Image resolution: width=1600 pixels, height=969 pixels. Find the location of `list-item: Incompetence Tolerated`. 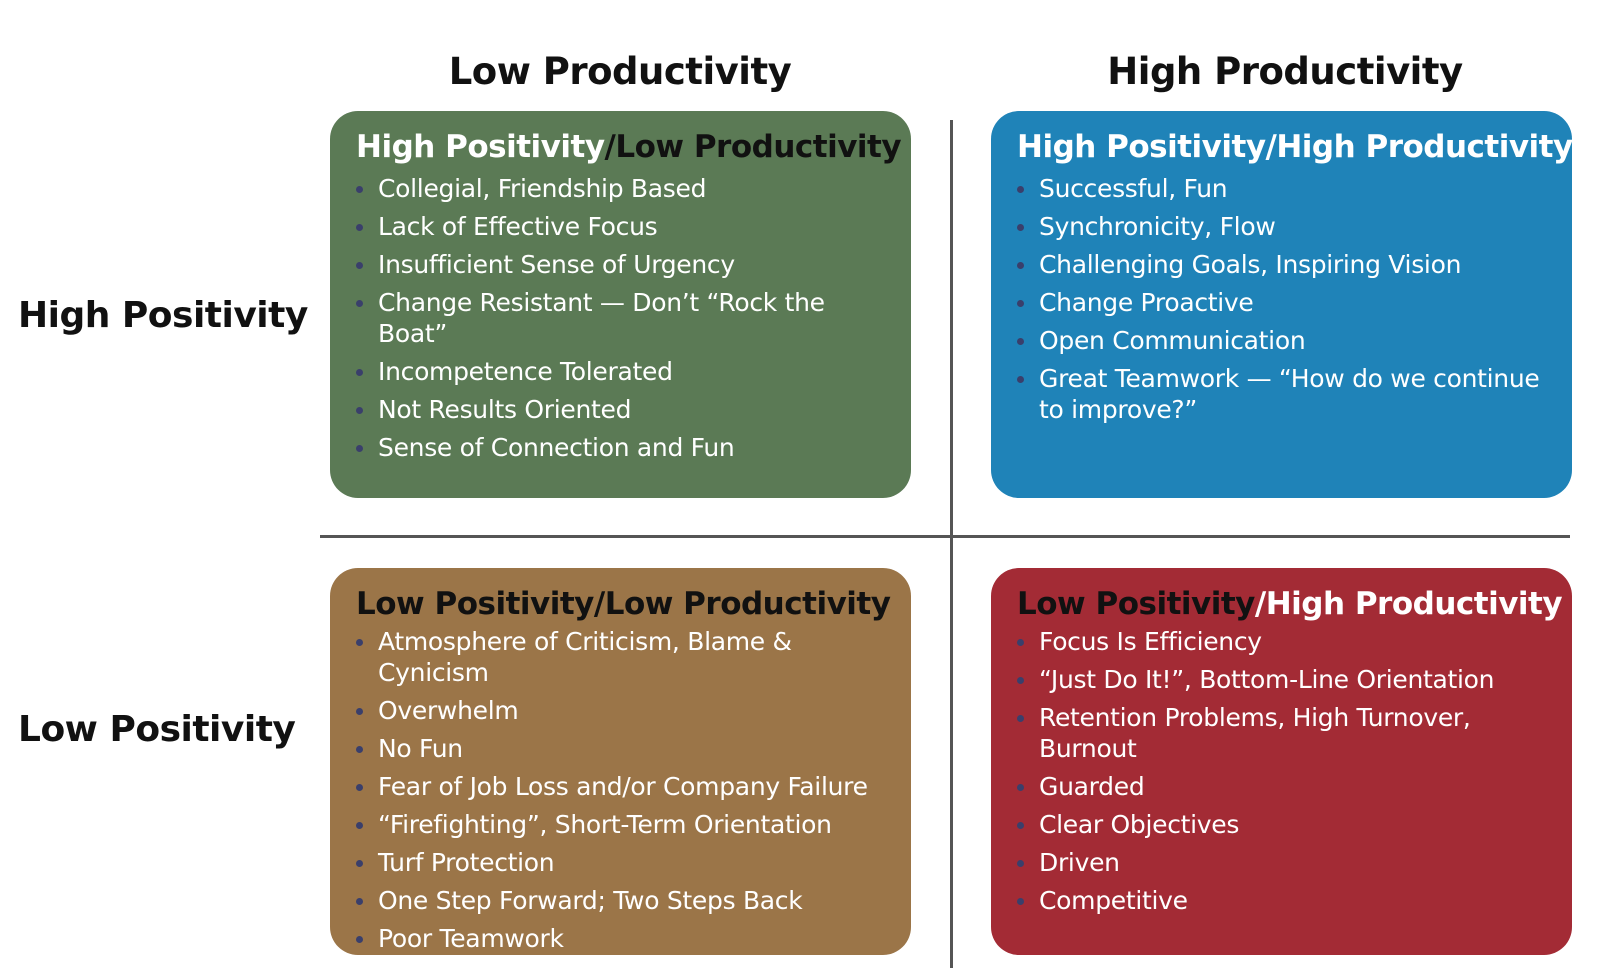

list-item: Incompetence Tolerated is located at coordinates (623, 371).